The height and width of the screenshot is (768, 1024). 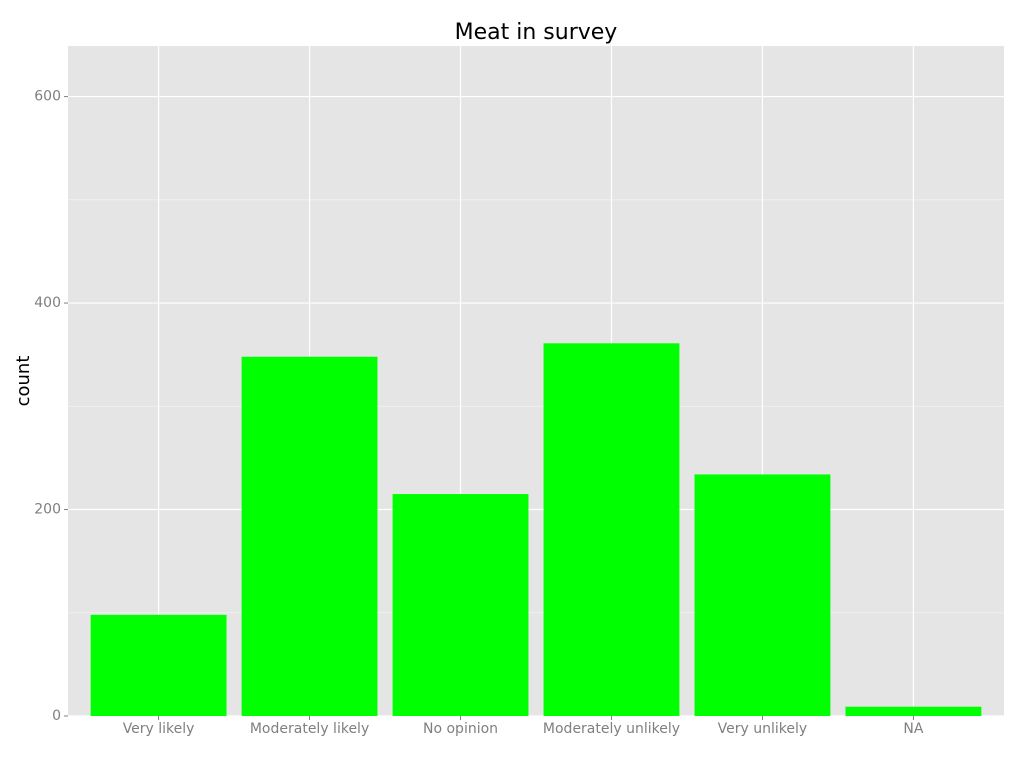 What do you see at coordinates (460, 729) in the screenshot?
I see `x-tick-label: No opinion` at bounding box center [460, 729].